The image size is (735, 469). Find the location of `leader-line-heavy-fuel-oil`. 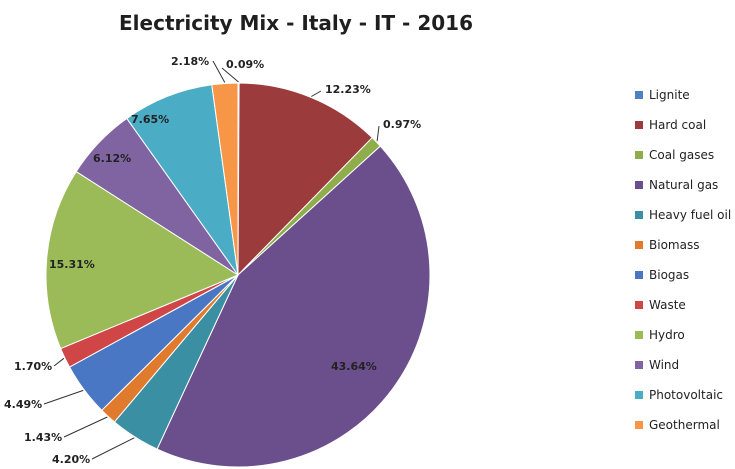

leader-line-heavy-fuel-oil is located at coordinates (113, 448).